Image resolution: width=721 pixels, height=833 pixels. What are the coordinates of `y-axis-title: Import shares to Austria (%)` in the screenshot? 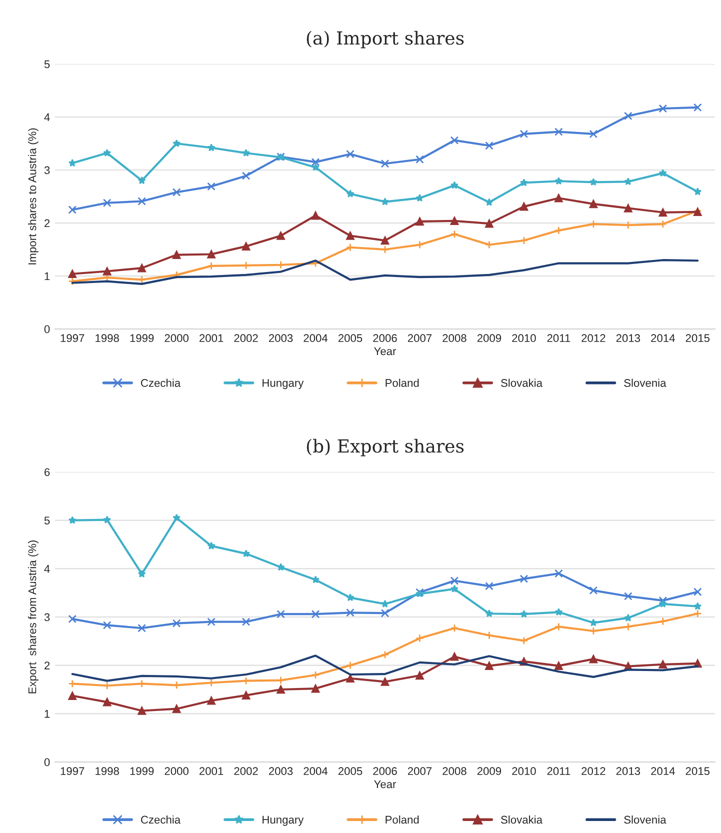 It's located at (33, 196).